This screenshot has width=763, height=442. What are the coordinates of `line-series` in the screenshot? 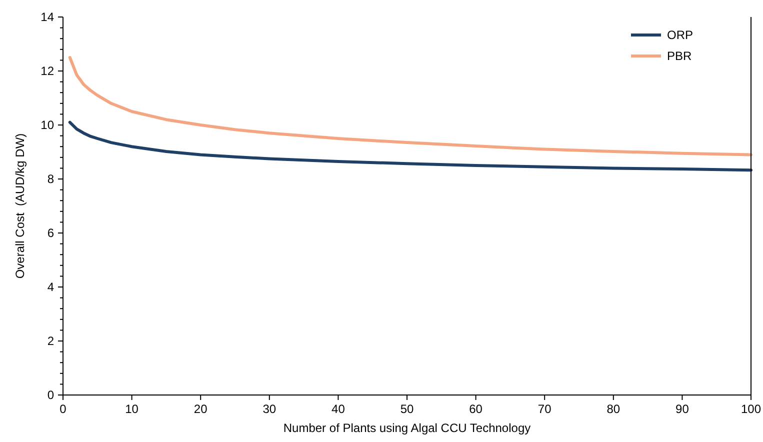 It's located at (410, 146).